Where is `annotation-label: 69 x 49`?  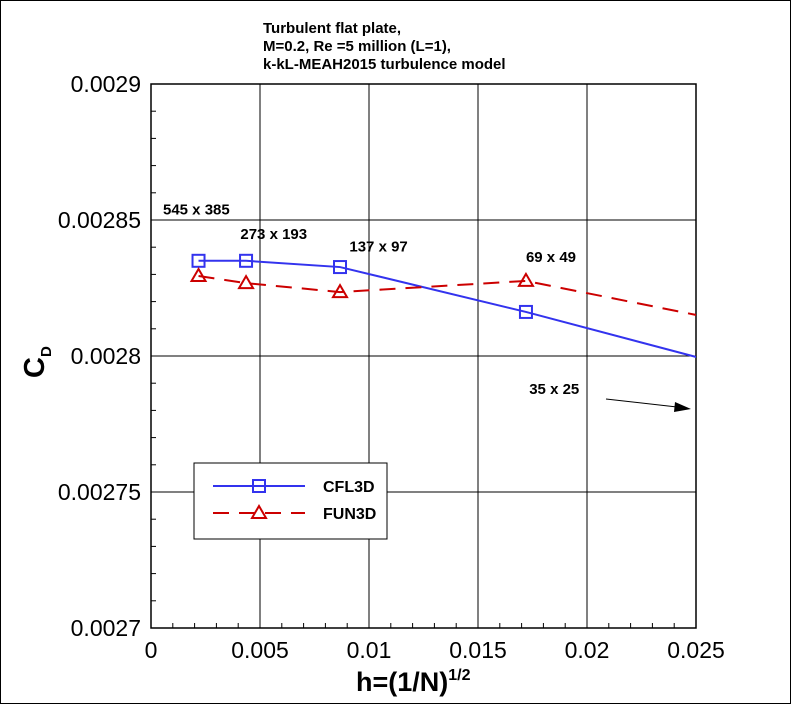 annotation-label: 69 x 49 is located at coordinates (551, 257).